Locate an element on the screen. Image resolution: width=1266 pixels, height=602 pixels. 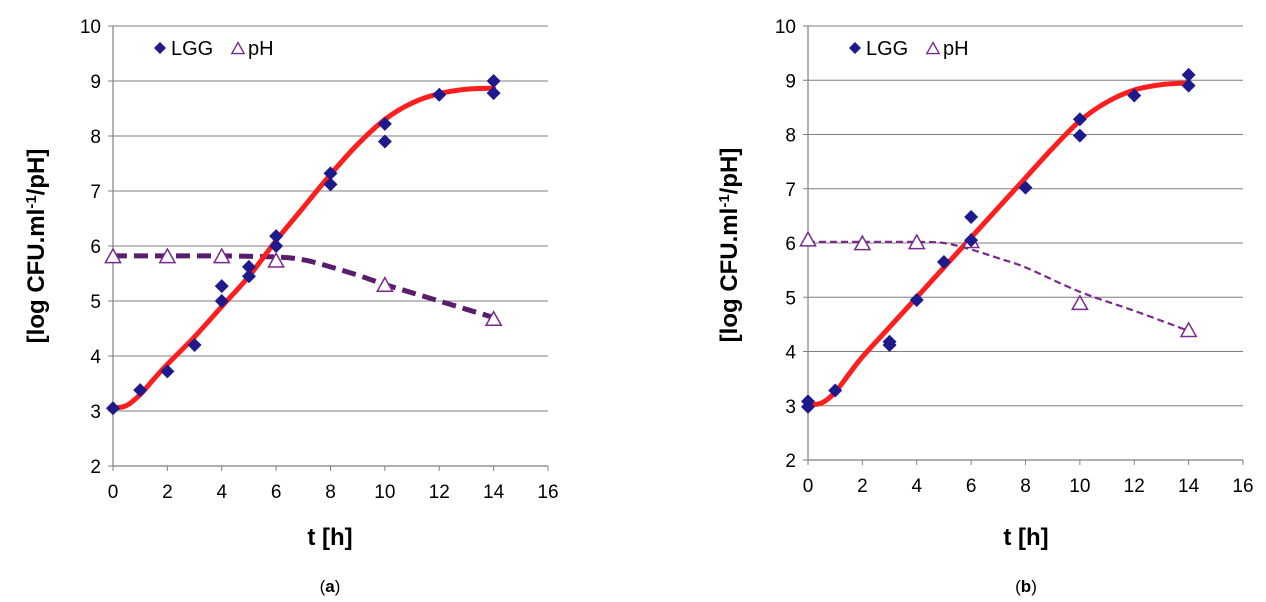
panel-caption: (b) is located at coordinates (1026, 586).